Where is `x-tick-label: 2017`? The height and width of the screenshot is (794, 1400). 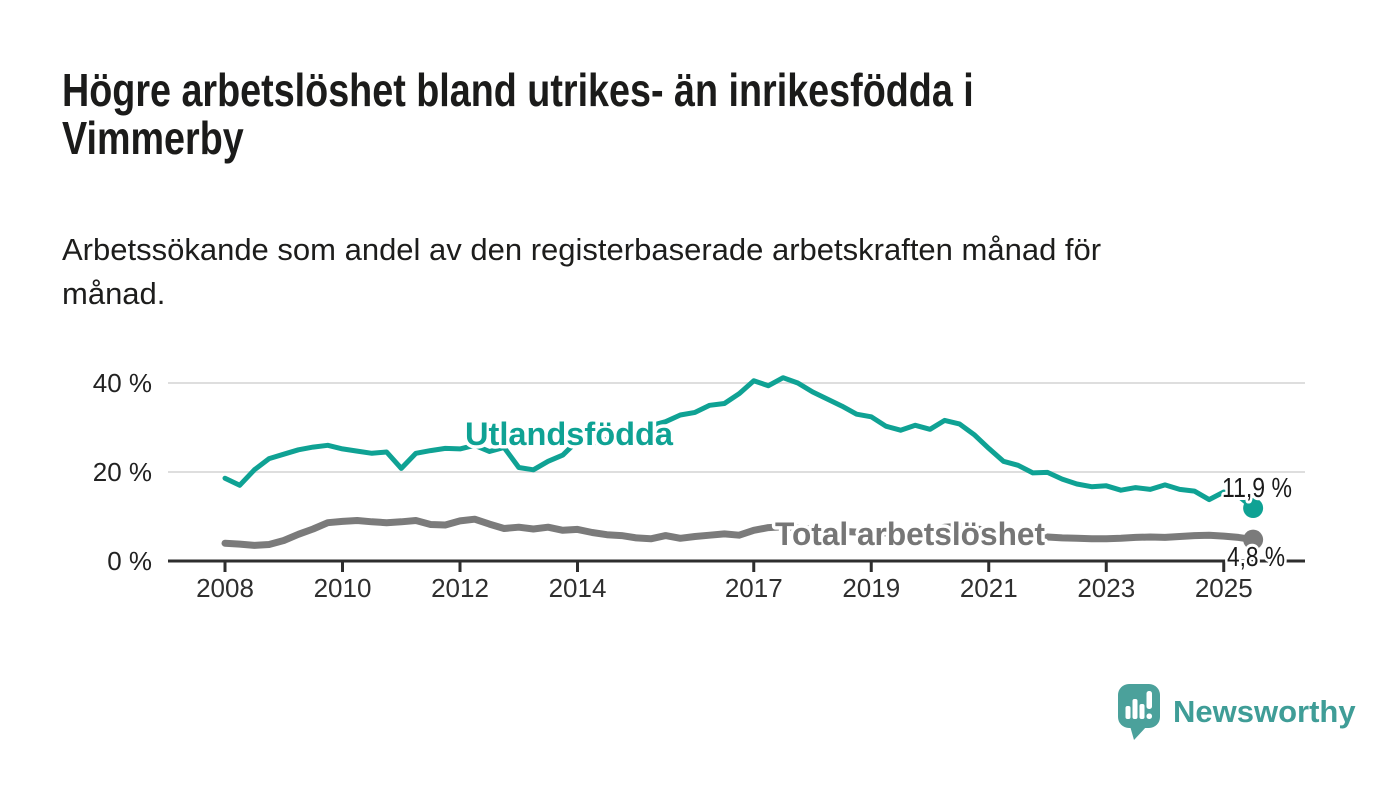
x-tick-label: 2017 is located at coordinates (754, 588).